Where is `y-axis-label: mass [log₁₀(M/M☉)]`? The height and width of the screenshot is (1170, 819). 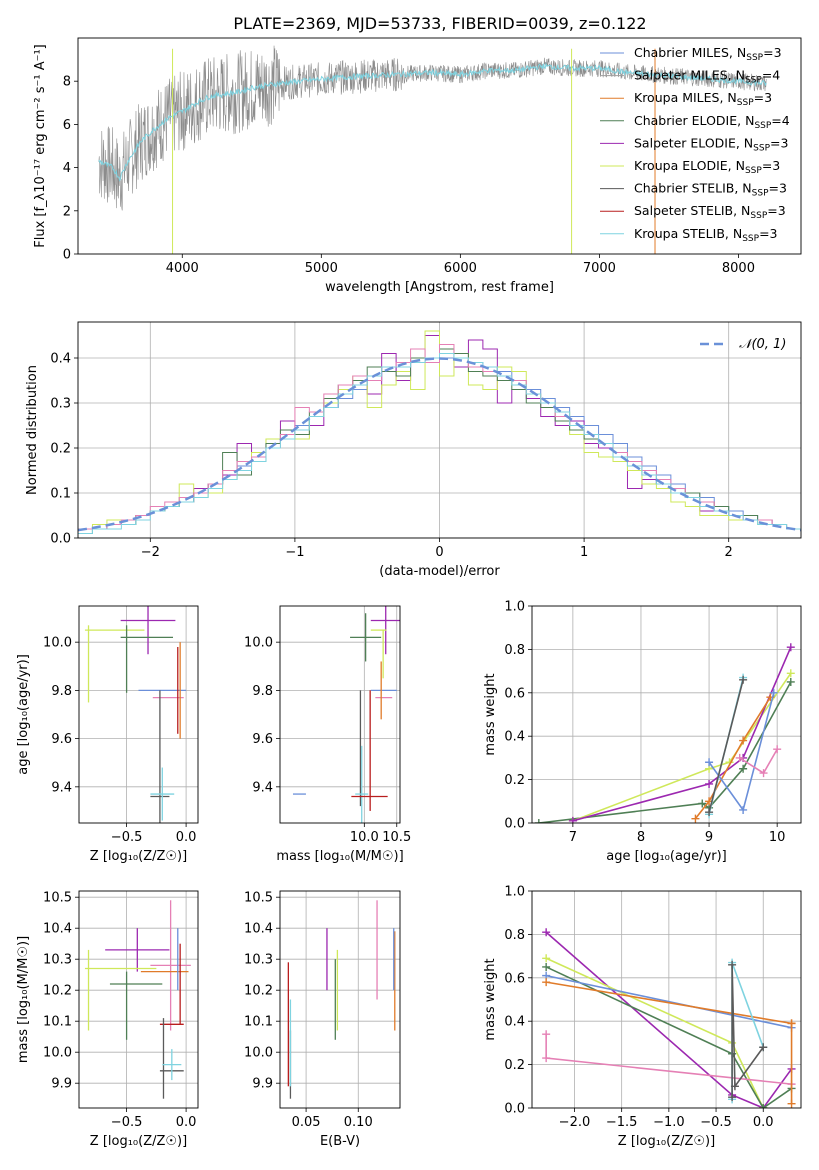
y-axis-label: mass [log₁₀(M/M☉)] is located at coordinates (23, 999).